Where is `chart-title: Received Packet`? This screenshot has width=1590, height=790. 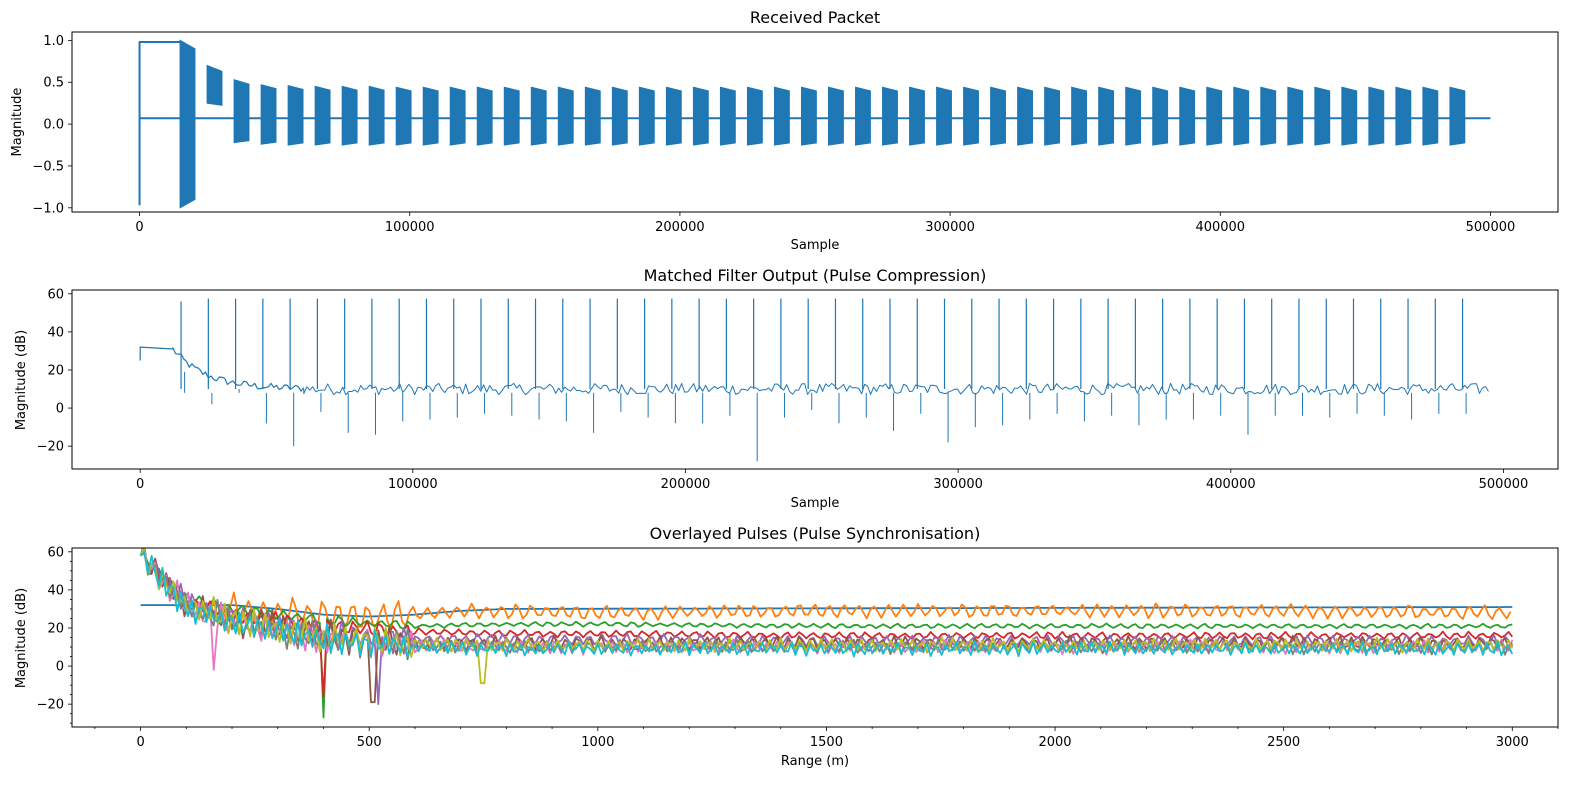 chart-title: Received Packet is located at coordinates (815, 17).